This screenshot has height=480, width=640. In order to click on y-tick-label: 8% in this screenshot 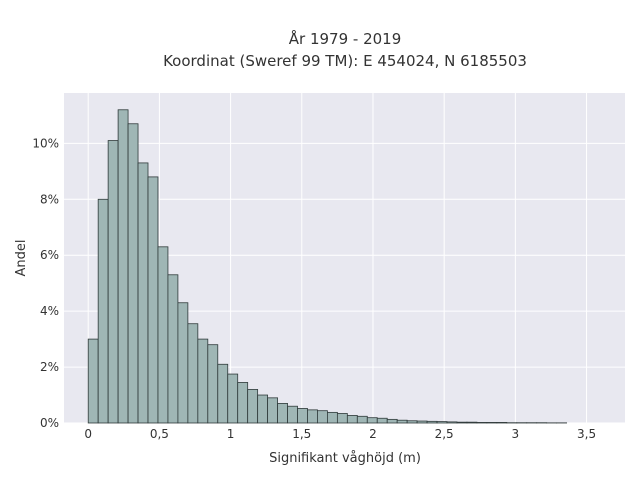, I will do `click(49, 199)`.